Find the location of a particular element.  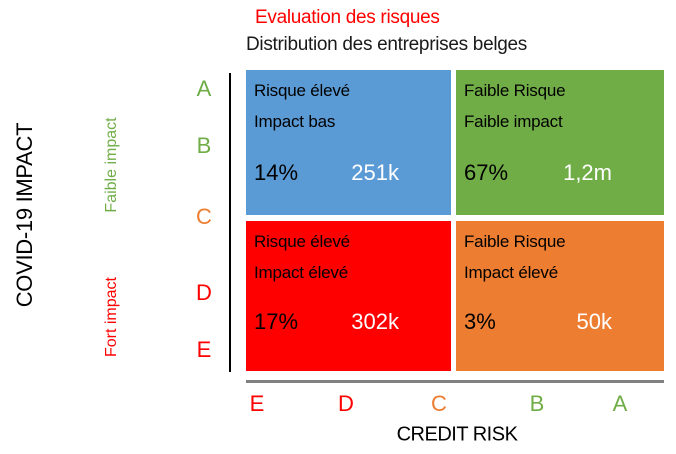

count-value: 50k is located at coordinates (594, 321).